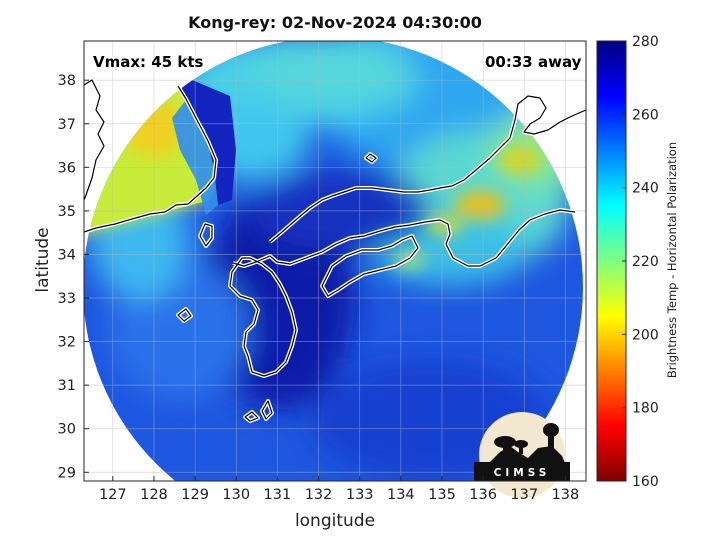 The image size is (720, 540). I want to click on logo-text: CIMSS, so click(522, 473).